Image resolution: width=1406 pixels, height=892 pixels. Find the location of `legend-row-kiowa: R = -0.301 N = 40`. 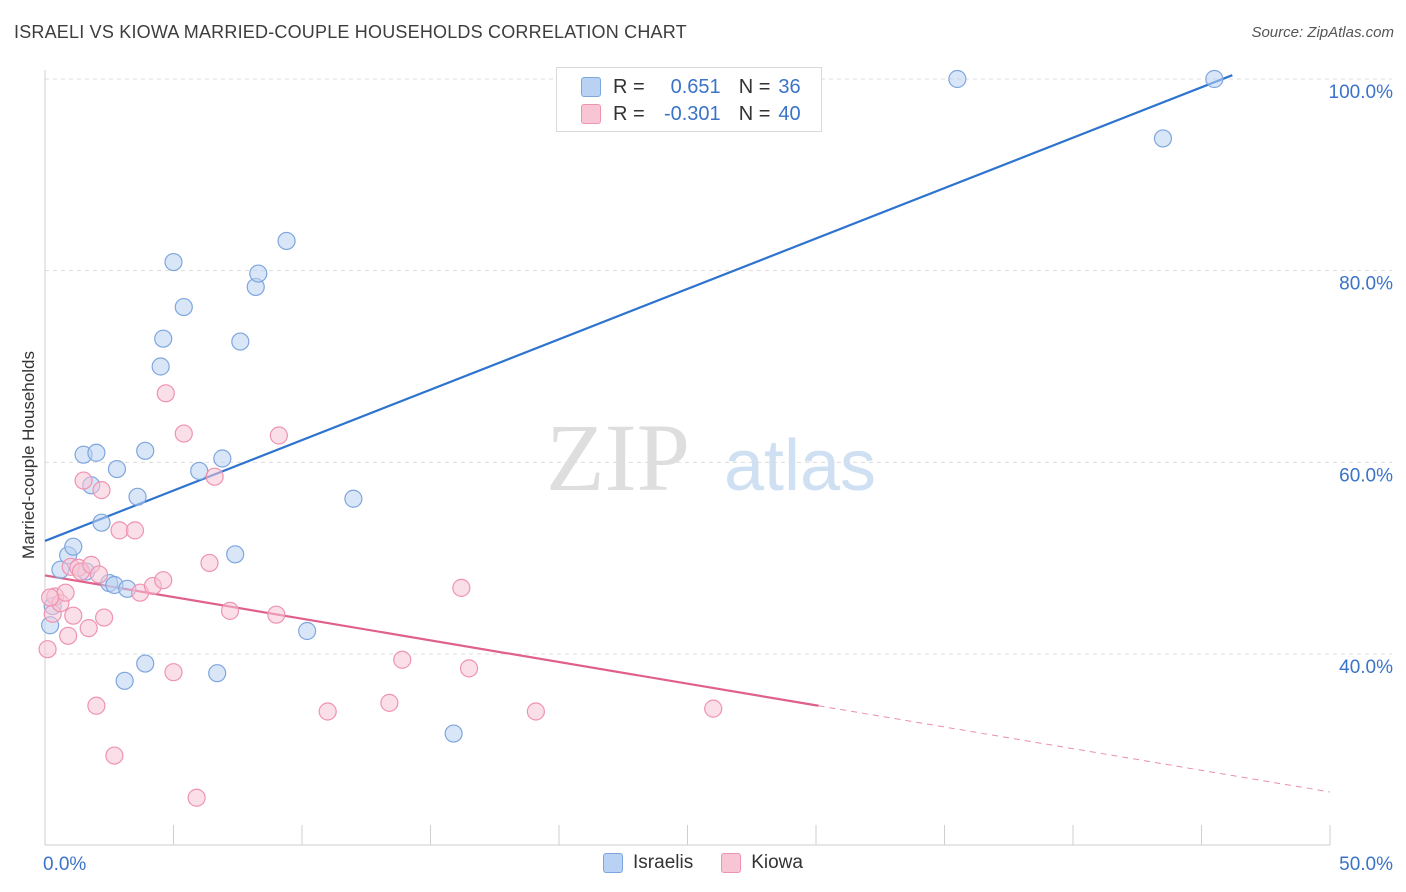

legend-row-kiowa: R = -0.301 N = 40 is located at coordinates (691, 114).